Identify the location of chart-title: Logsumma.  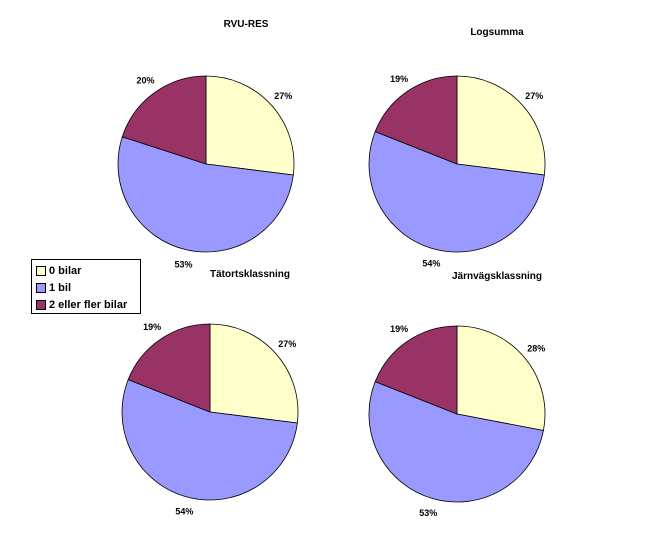
(497, 32).